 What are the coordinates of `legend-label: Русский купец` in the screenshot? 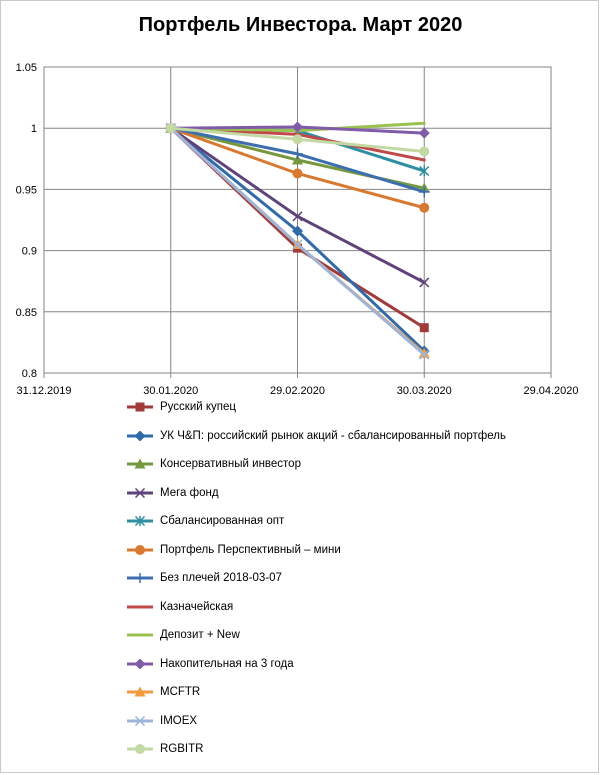 It's located at (198, 407).